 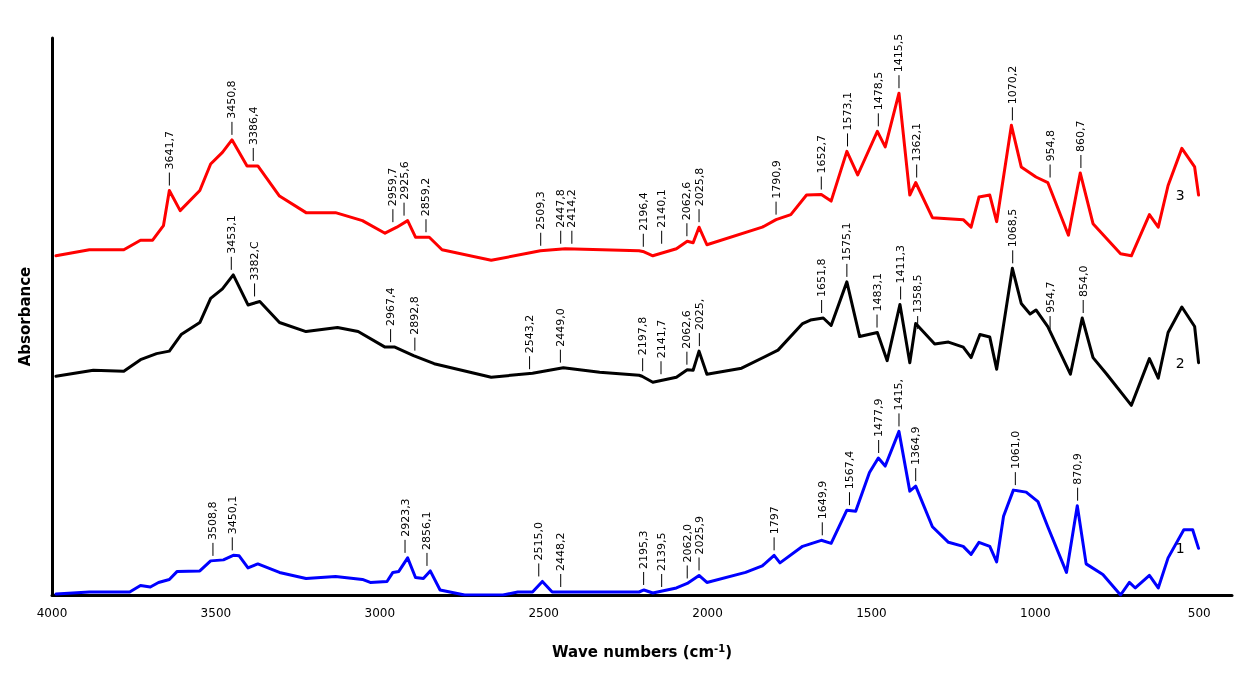 What do you see at coordinates (1180, 362) in the screenshot?
I see `series-label: 2` at bounding box center [1180, 362].